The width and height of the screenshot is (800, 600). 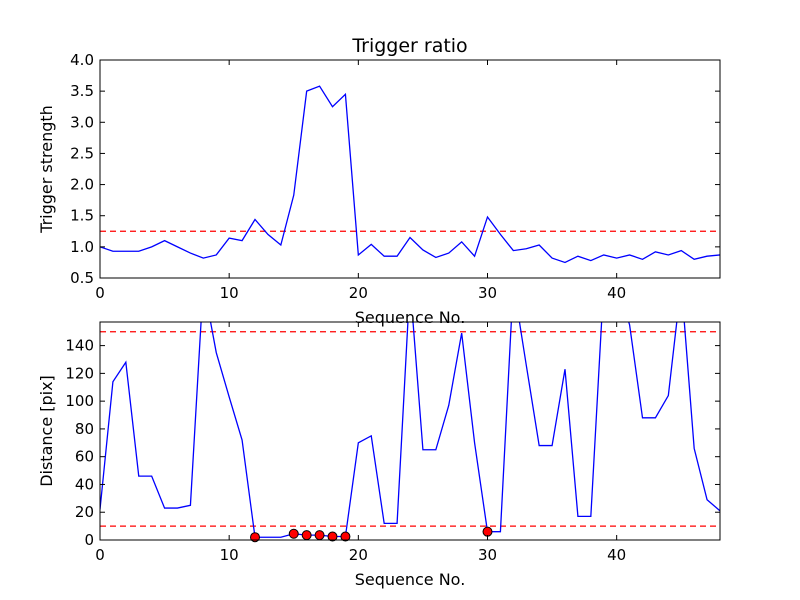 I want to click on y-tick-label: 1.0, so click(x=82, y=247).